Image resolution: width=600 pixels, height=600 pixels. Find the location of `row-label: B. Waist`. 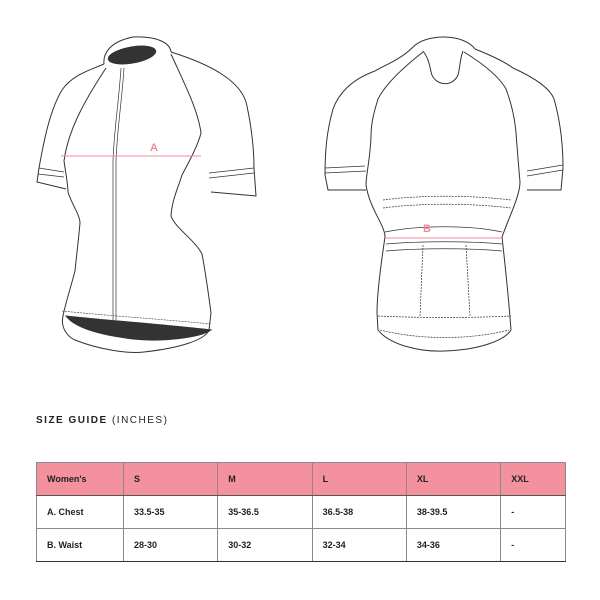

row-label: B. Waist is located at coordinates (80, 545).